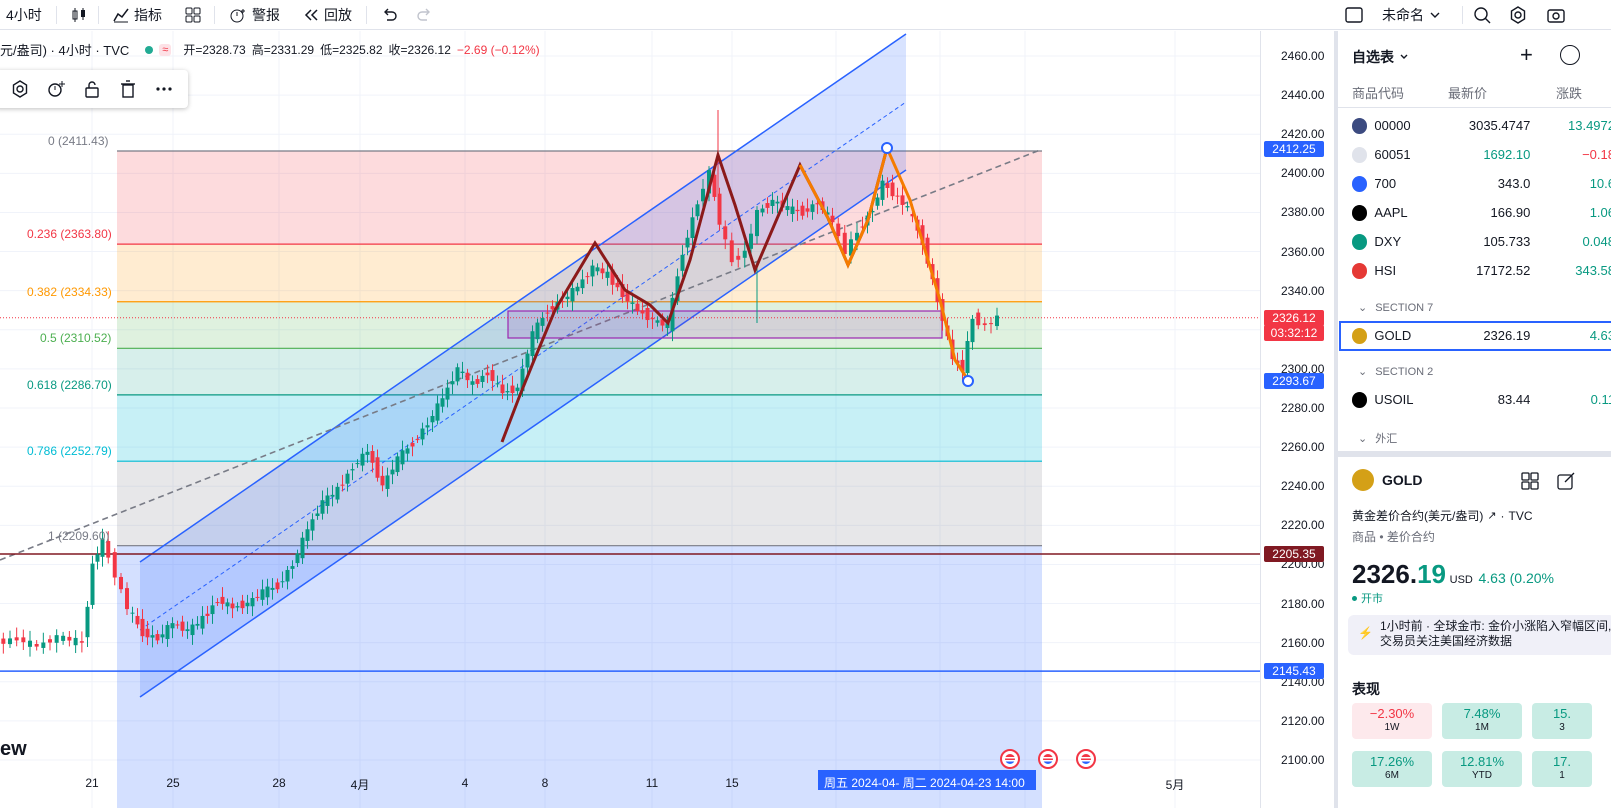 This screenshot has height=808, width=1611. Describe the element at coordinates (1294, 317) in the screenshot. I see `price-axis-badge: 2326.12` at that location.